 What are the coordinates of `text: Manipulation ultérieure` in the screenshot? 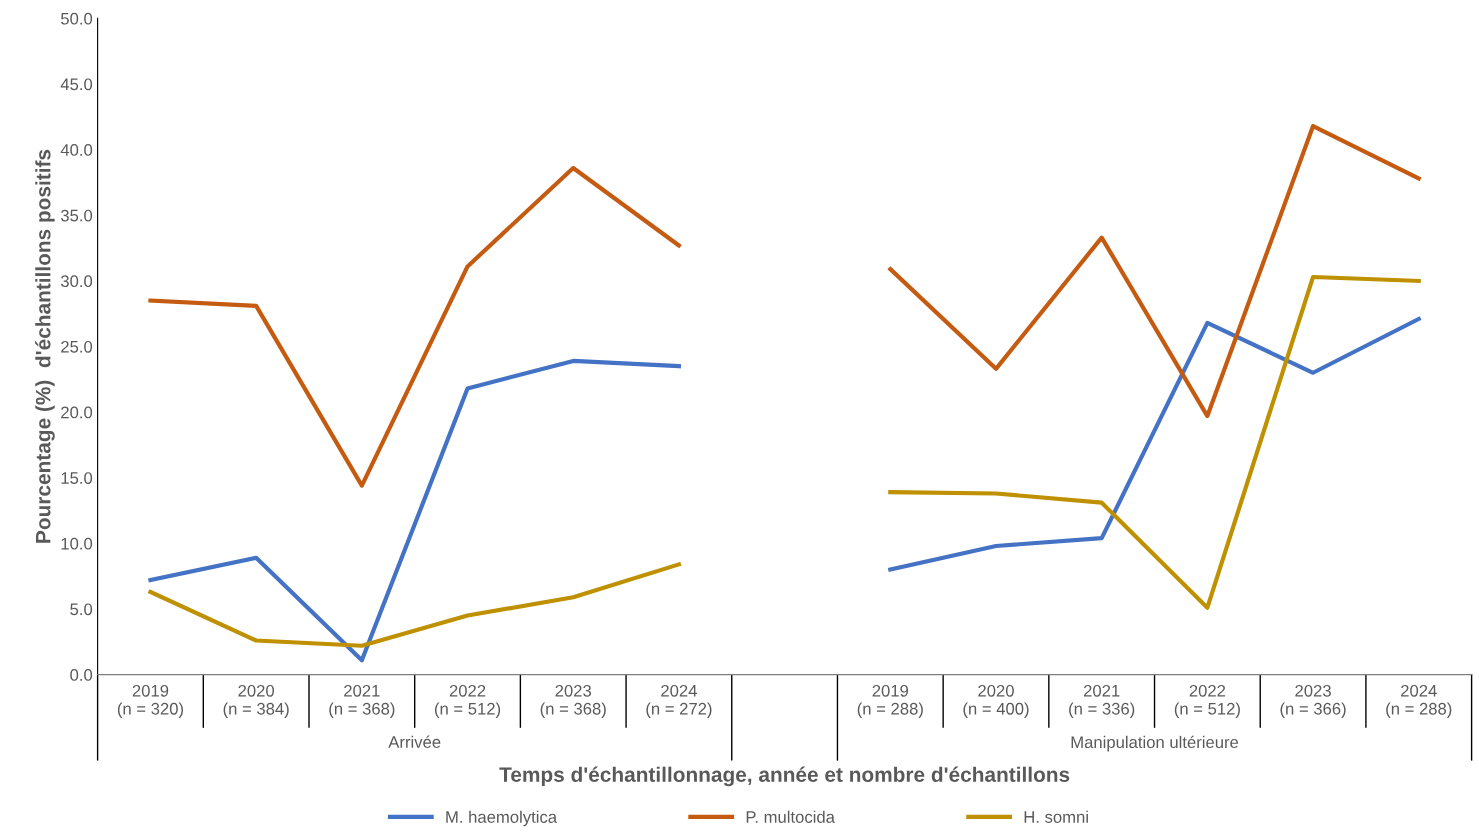 It's located at (1155, 743).